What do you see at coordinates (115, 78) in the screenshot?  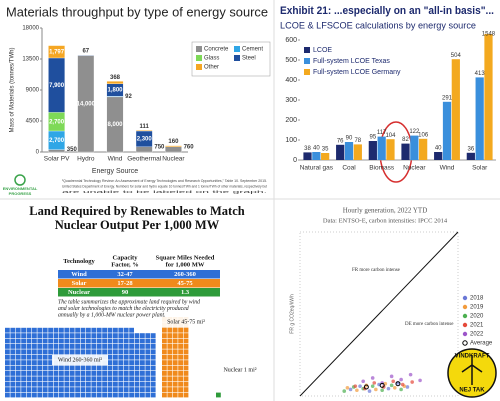 I see `value-label: 368` at bounding box center [115, 78].